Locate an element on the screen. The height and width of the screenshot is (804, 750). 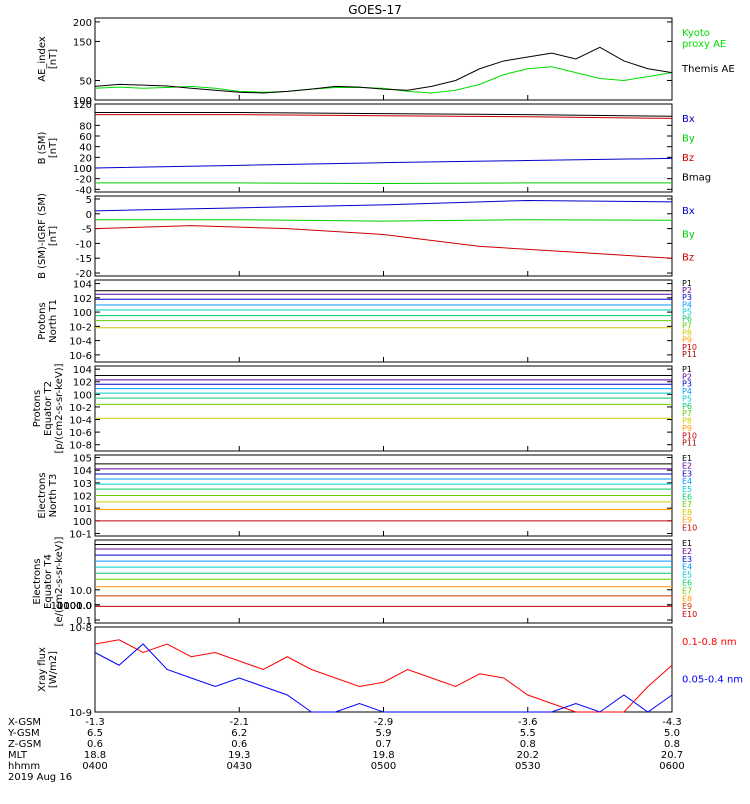
legend-3-9-0: P10 is located at coordinates (689, 347).